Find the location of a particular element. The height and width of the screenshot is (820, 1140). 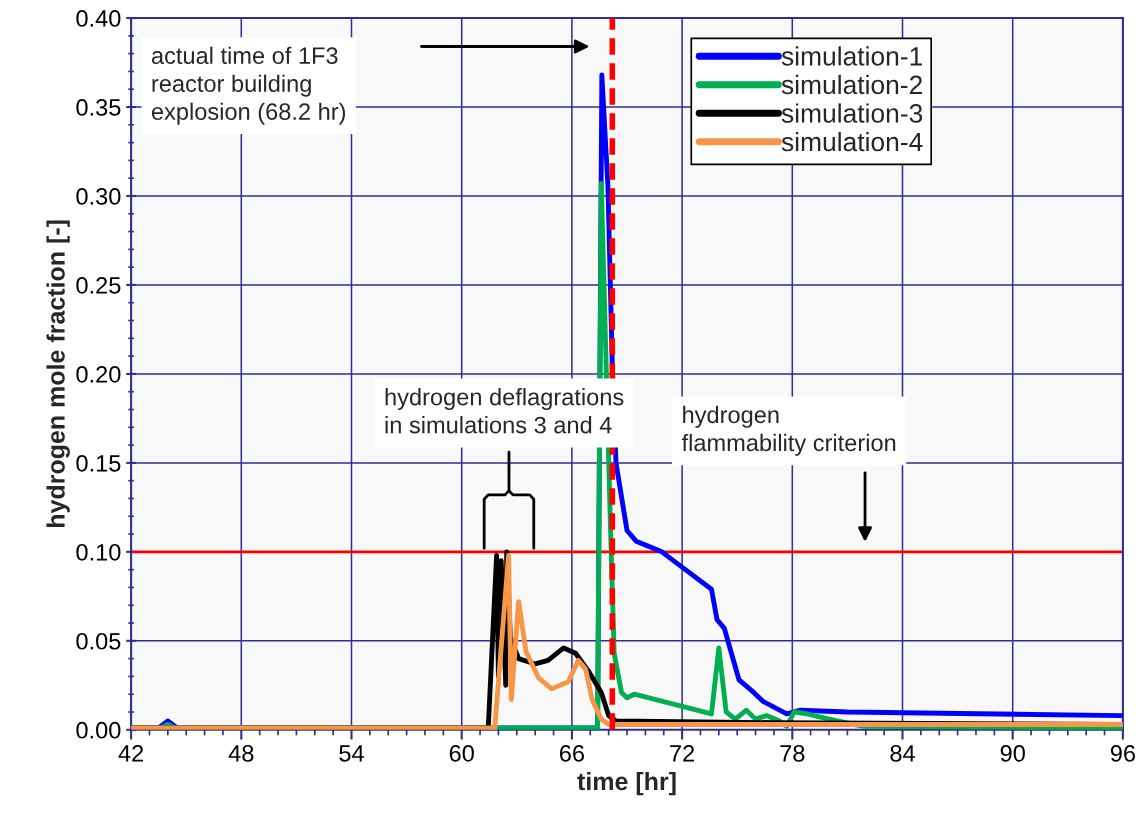

y-tick-label: 0.20 is located at coordinates (98, 374).